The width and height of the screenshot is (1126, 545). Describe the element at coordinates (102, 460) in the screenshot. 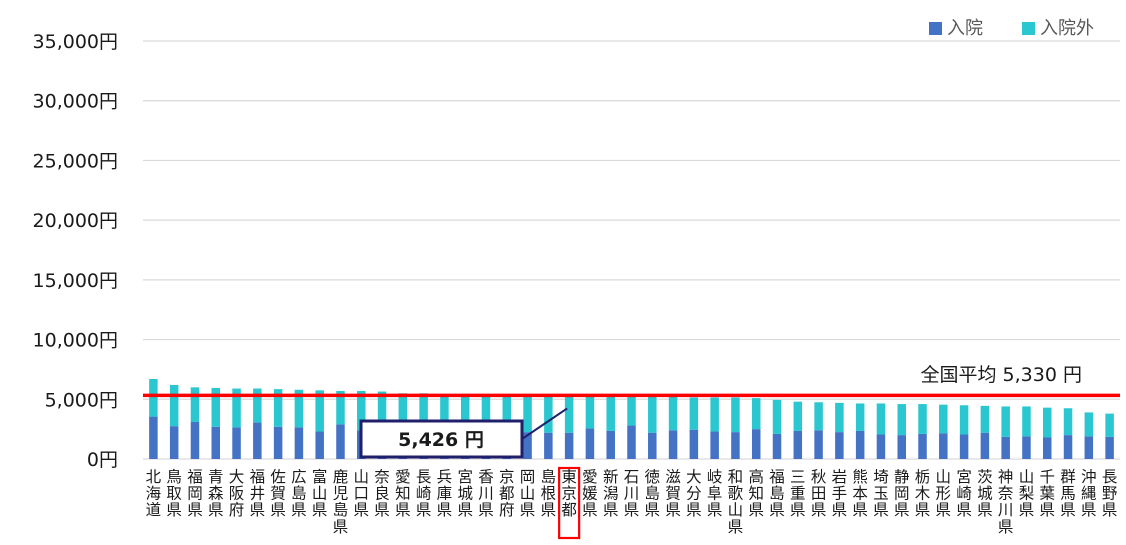

I see `y-tick-label: 0円` at that location.